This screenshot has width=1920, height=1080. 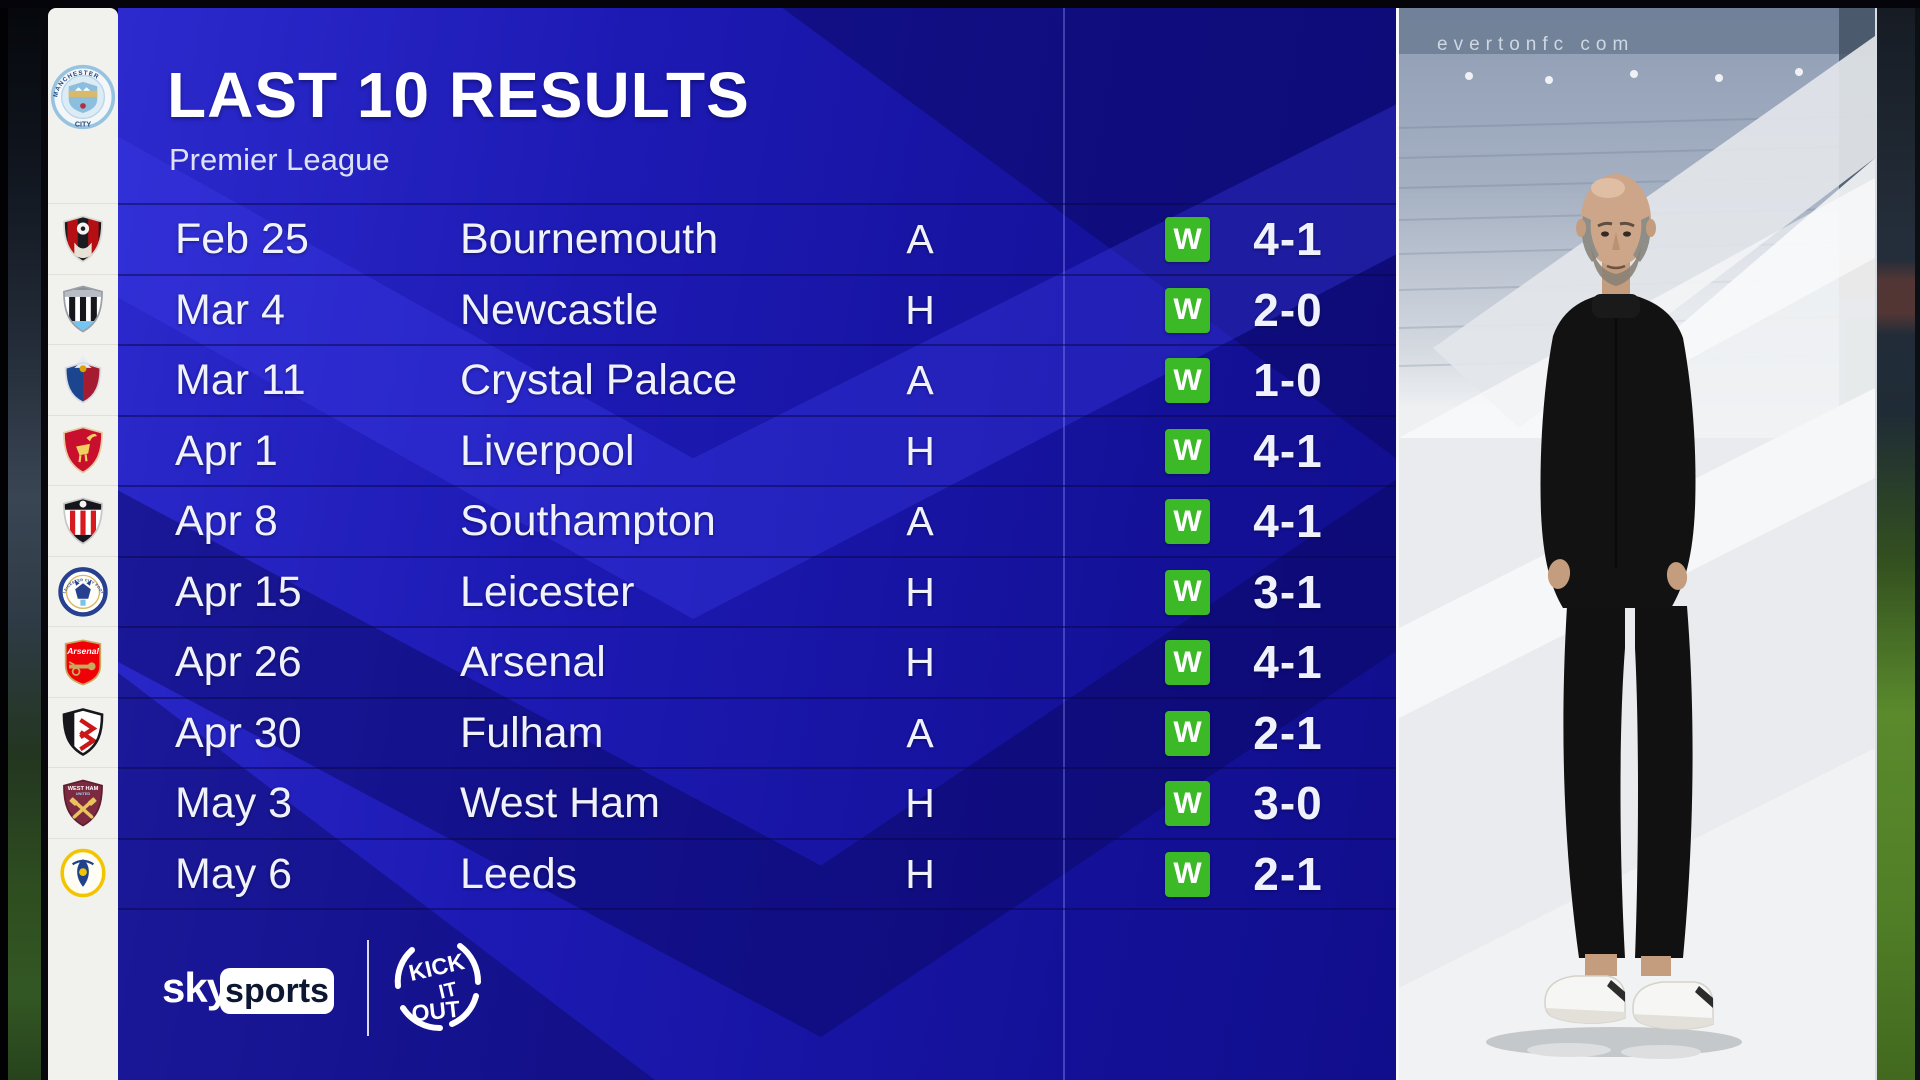 I want to click on opponent-name: Leicester, so click(x=547, y=591).